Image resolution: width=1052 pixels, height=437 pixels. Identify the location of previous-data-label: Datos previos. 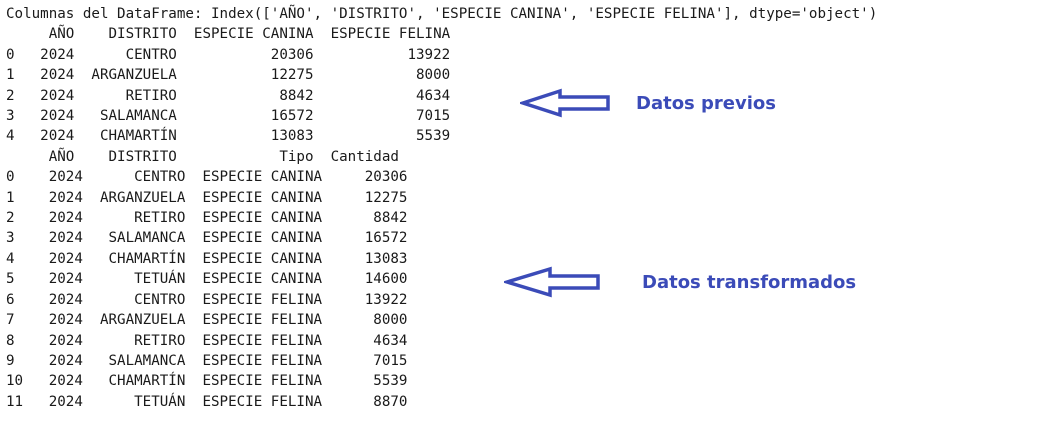
(706, 103).